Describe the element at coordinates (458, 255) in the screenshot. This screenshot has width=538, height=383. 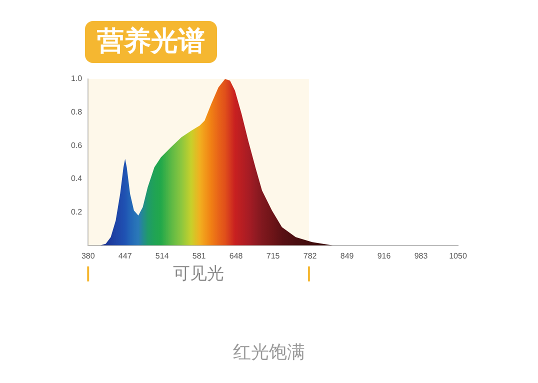
I see `x-tick-label: 1050` at that location.